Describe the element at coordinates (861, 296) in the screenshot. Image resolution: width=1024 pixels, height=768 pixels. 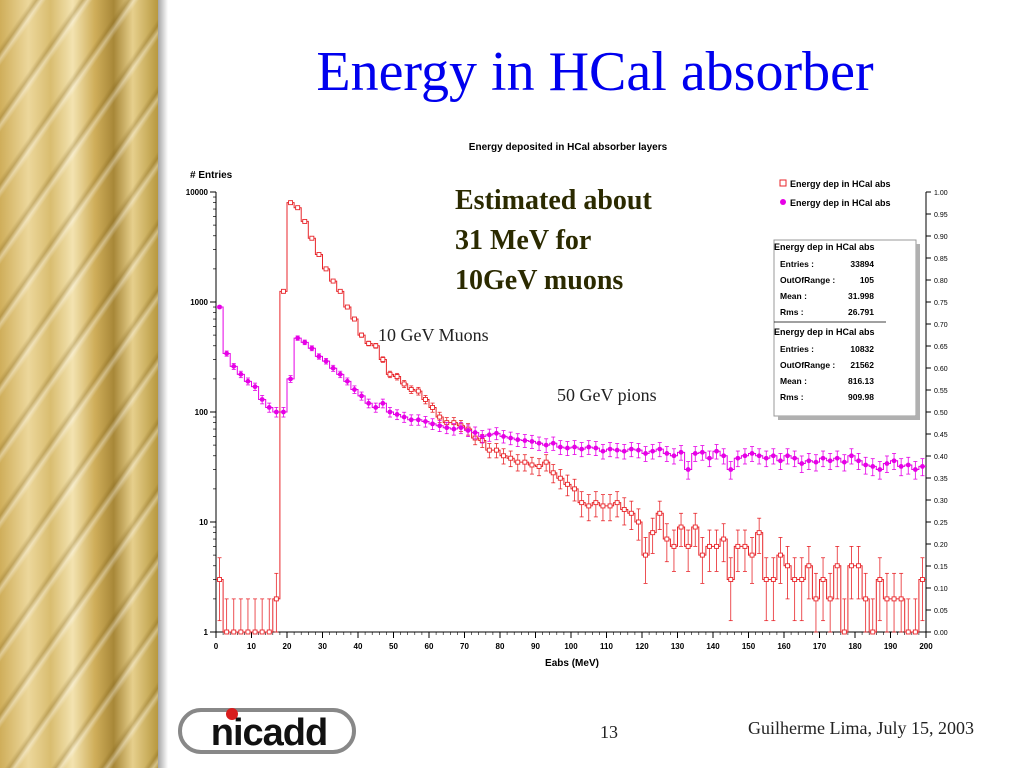
I see `stats-value: 31.998` at that location.